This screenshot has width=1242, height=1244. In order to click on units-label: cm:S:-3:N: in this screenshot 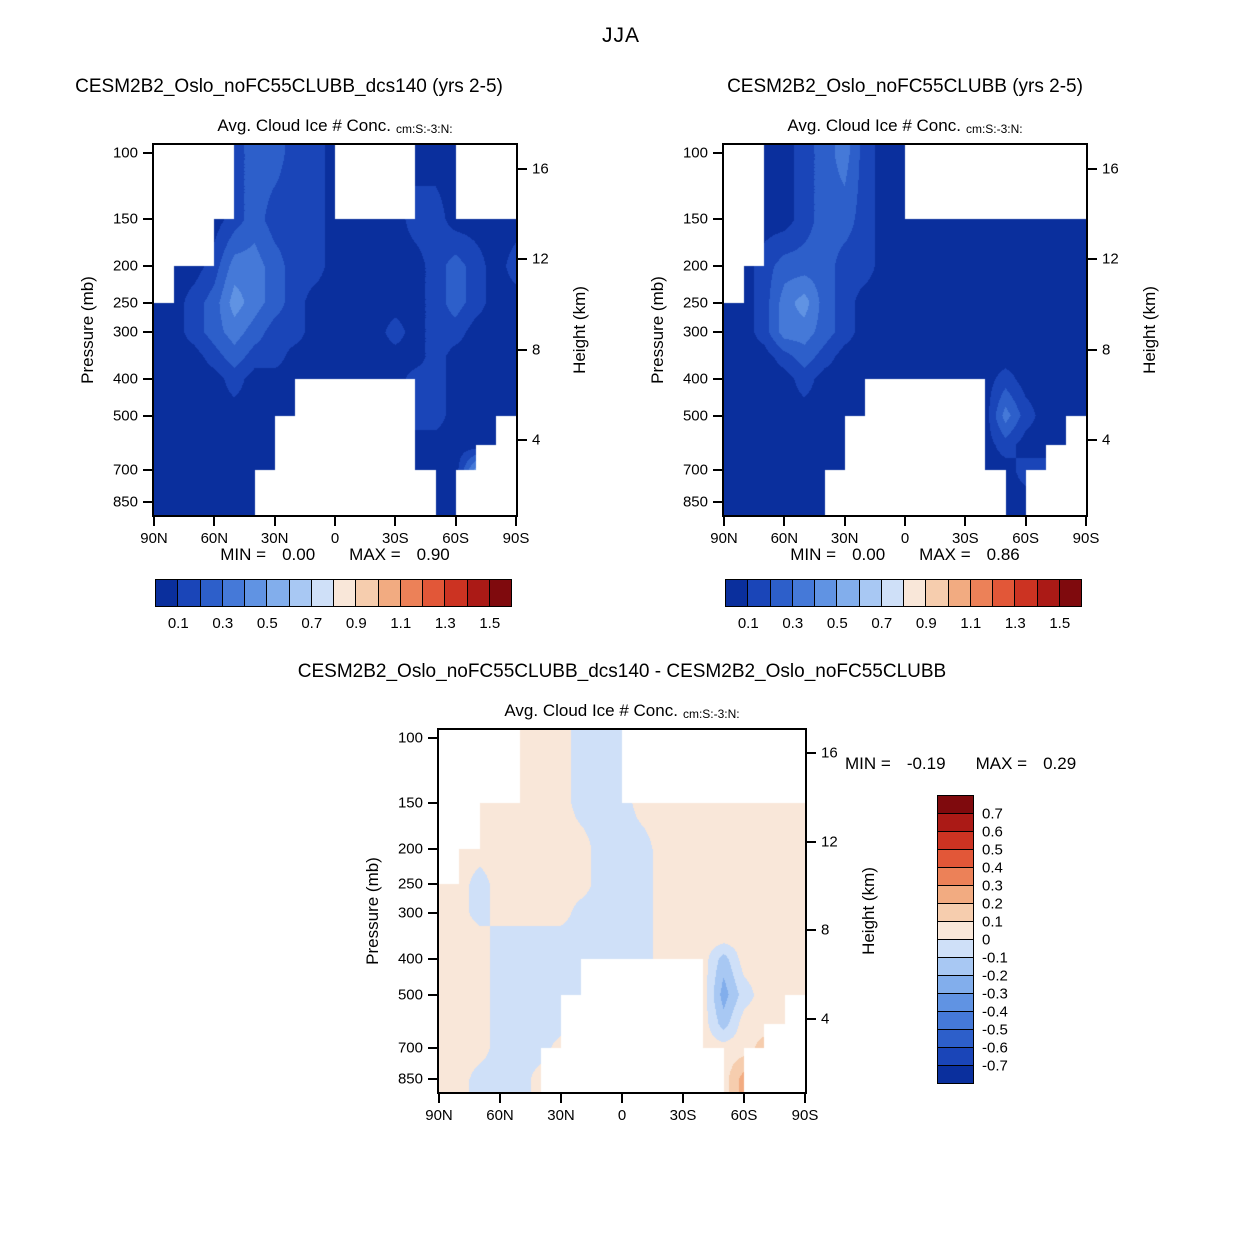, I will do `click(994, 129)`.